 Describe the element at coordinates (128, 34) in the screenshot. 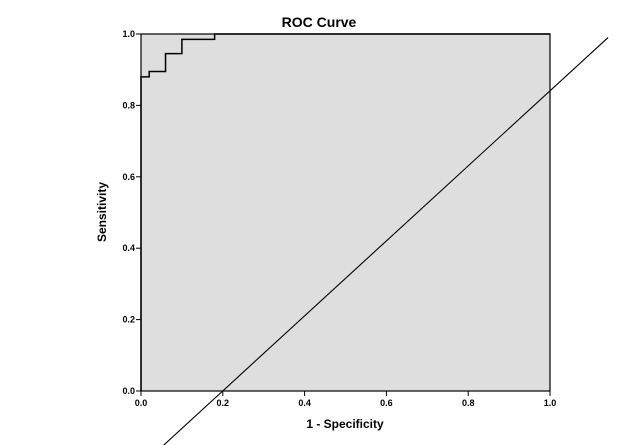

I see `y-tick-label: 1.0` at that location.